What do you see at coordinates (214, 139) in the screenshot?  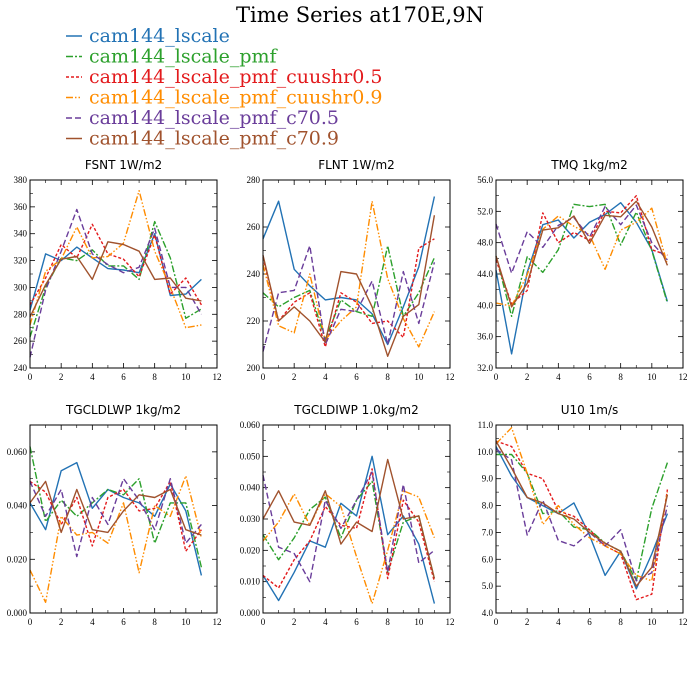 I see `legend-label: cam144_lscale_pmf_c70.9` at bounding box center [214, 139].